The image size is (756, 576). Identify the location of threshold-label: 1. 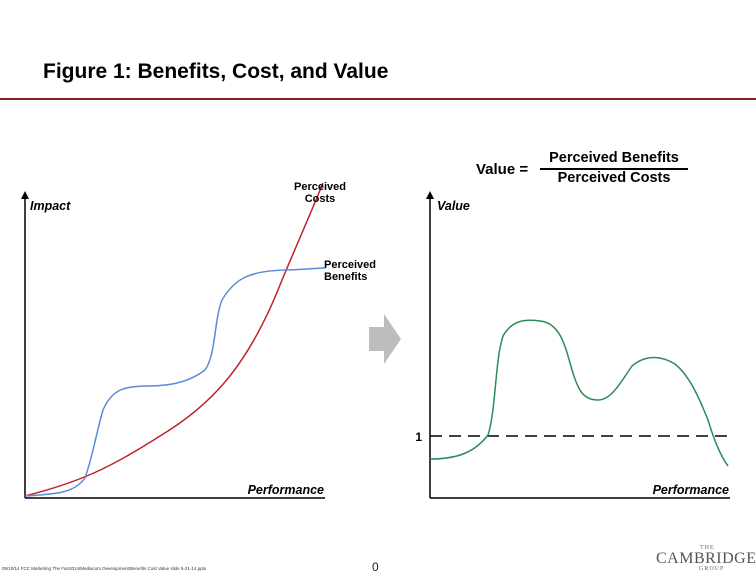
(418, 437).